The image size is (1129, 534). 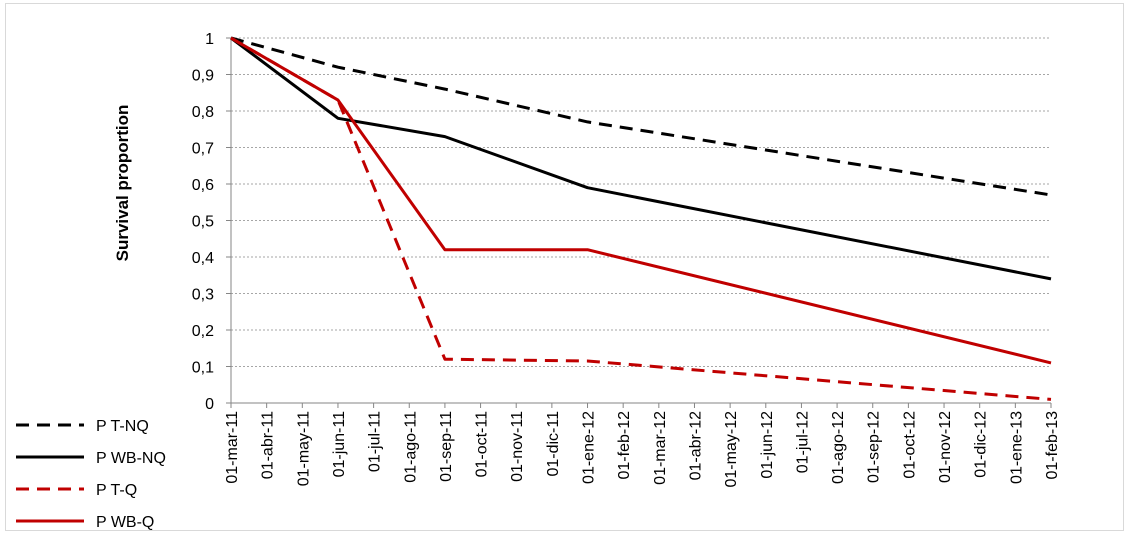 What do you see at coordinates (209, 39) in the screenshot?
I see `y-tick-label: 1` at bounding box center [209, 39].